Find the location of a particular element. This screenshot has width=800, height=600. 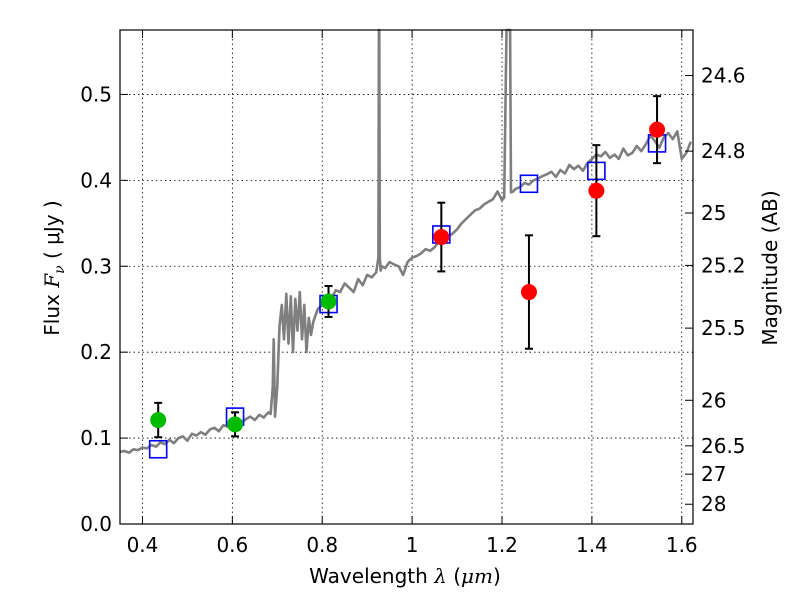

x-axis-unit: μm is located at coordinates (477, 576).